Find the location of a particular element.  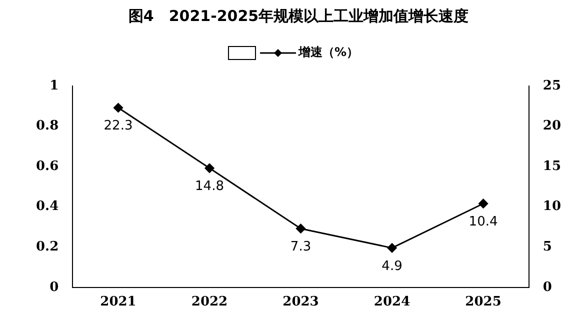

data-label: 22.3 is located at coordinates (118, 126).